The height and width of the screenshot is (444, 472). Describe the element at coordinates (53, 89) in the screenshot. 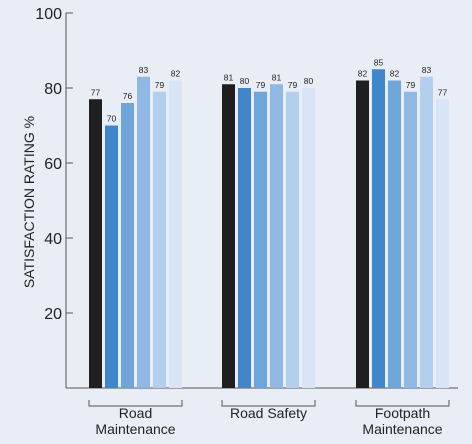

I see `y-tick-label: 80` at that location.